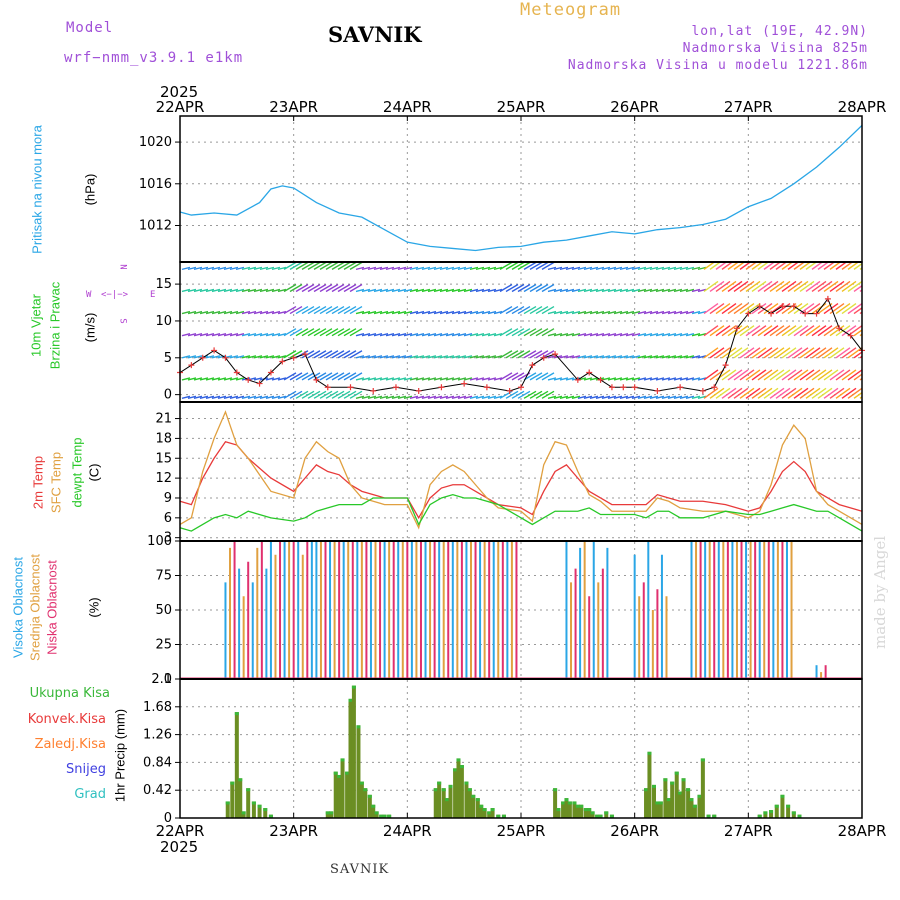 Image resolution: width=900 pixels, height=900 pixels. I want to click on y-tick-label: 1.26, so click(157, 735).